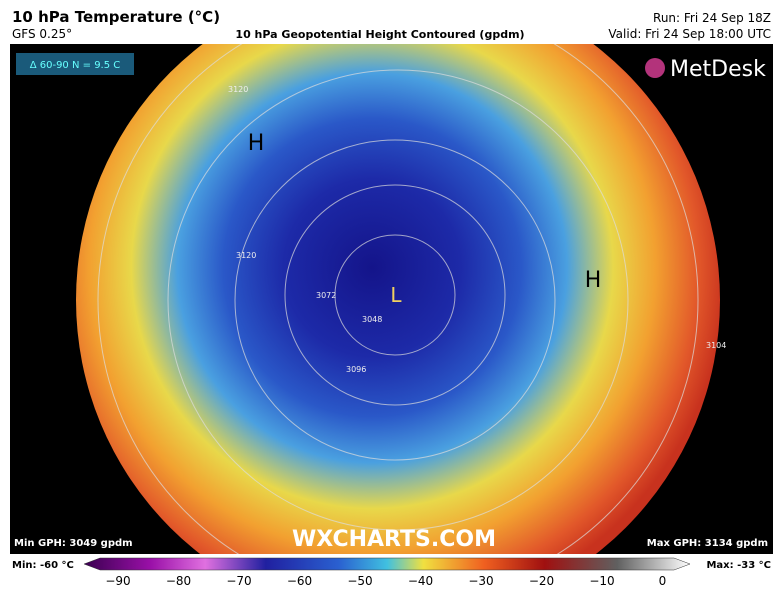  Describe the element at coordinates (663, 581) in the screenshot. I see `colorbar-tick-label: 0` at that location.